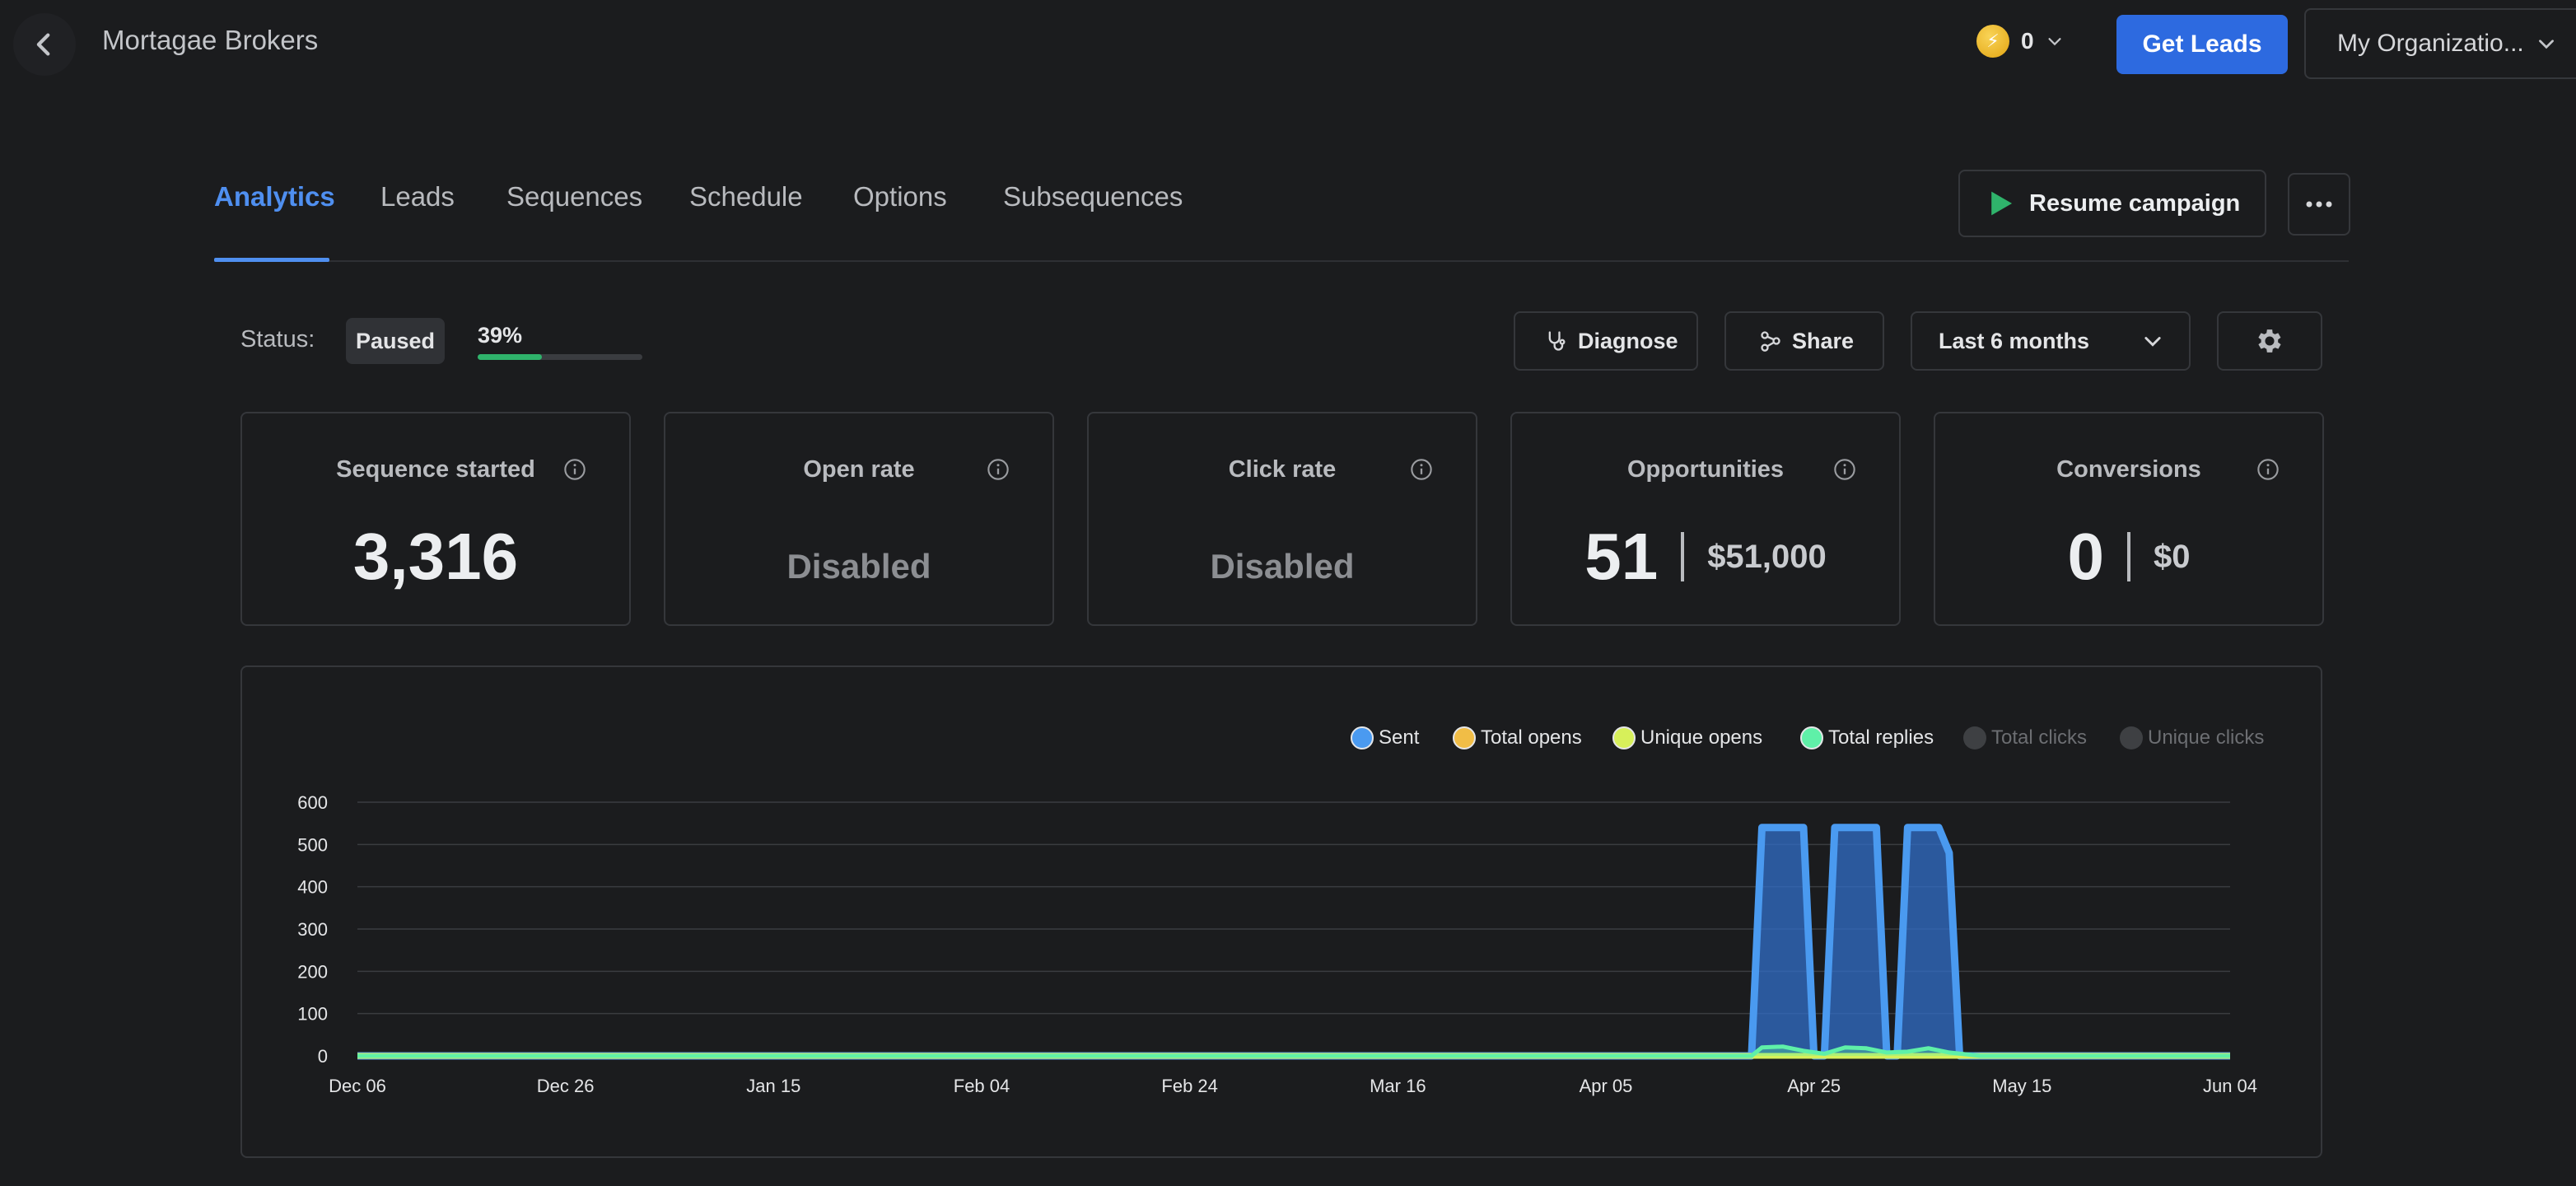 The width and height of the screenshot is (2576, 1186). What do you see at coordinates (417, 196) in the screenshot?
I see `tab-leads: Leads` at bounding box center [417, 196].